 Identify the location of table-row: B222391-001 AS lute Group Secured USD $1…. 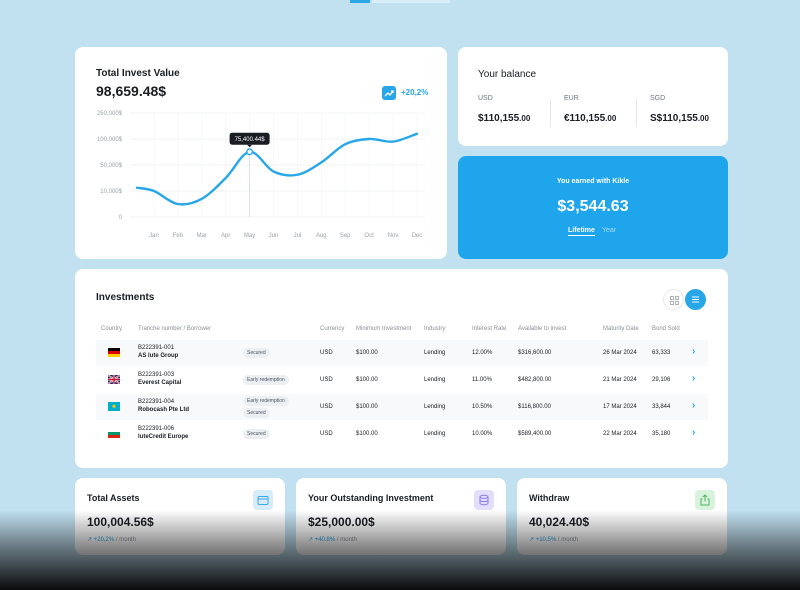
(402, 353).